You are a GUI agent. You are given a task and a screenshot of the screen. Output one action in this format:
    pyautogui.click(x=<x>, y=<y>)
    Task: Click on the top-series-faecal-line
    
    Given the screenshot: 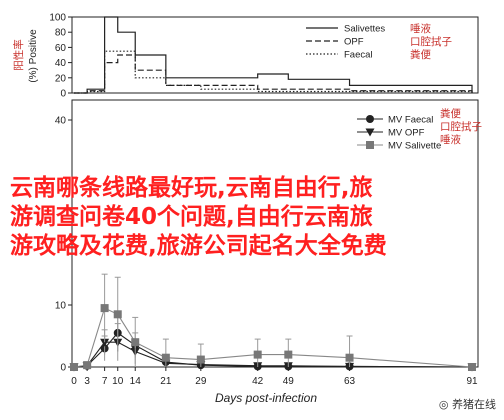 What is the action you would take?
    pyautogui.click(x=273, y=72)
    